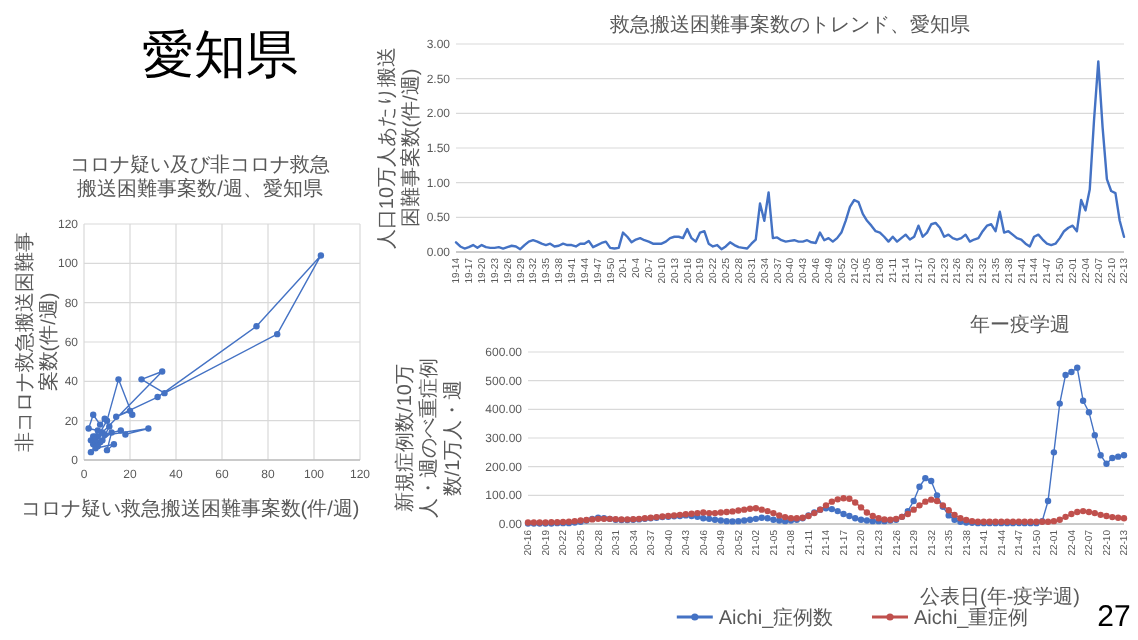  What do you see at coordinates (789, 25) in the screenshot?
I see `chart-title: 救急搬送困難事案数のトレンド、愛知県` at bounding box center [789, 25].